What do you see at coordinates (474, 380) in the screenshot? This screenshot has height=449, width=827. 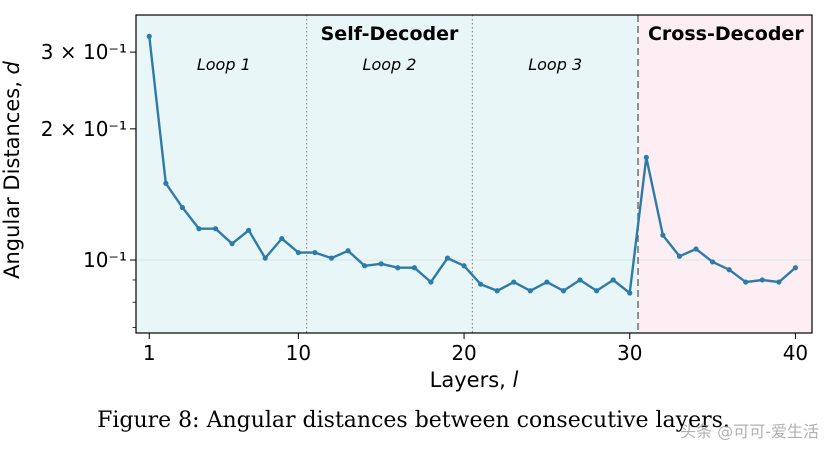 I see `x-axis-label: Layers, l` at bounding box center [474, 380].